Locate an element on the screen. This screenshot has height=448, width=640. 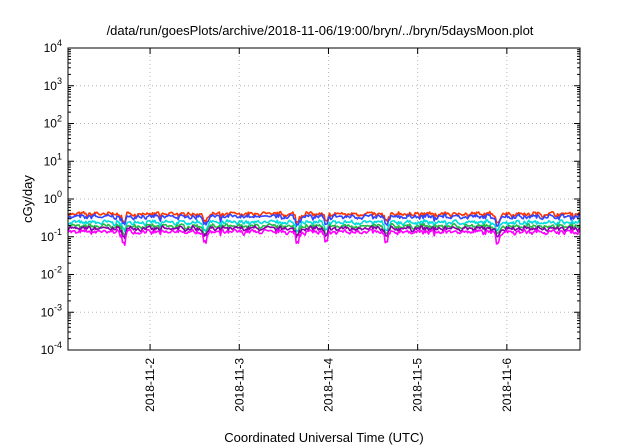
y-tick-label: 10⁰ is located at coordinates (53, 197).